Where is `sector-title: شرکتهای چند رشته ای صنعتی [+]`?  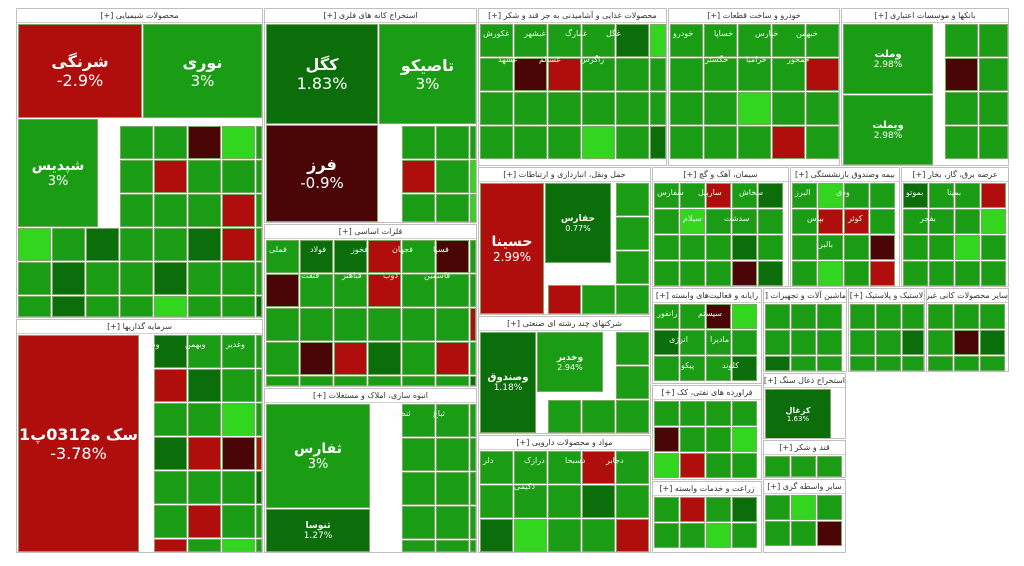 sector-title: شرکتهای چند رشته ای صنعتی [+] is located at coordinates (564, 324).